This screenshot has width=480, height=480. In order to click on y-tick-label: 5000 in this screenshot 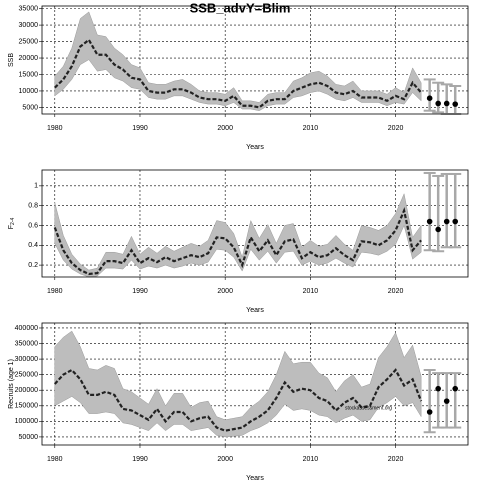, I will do `click(30, 107)`.